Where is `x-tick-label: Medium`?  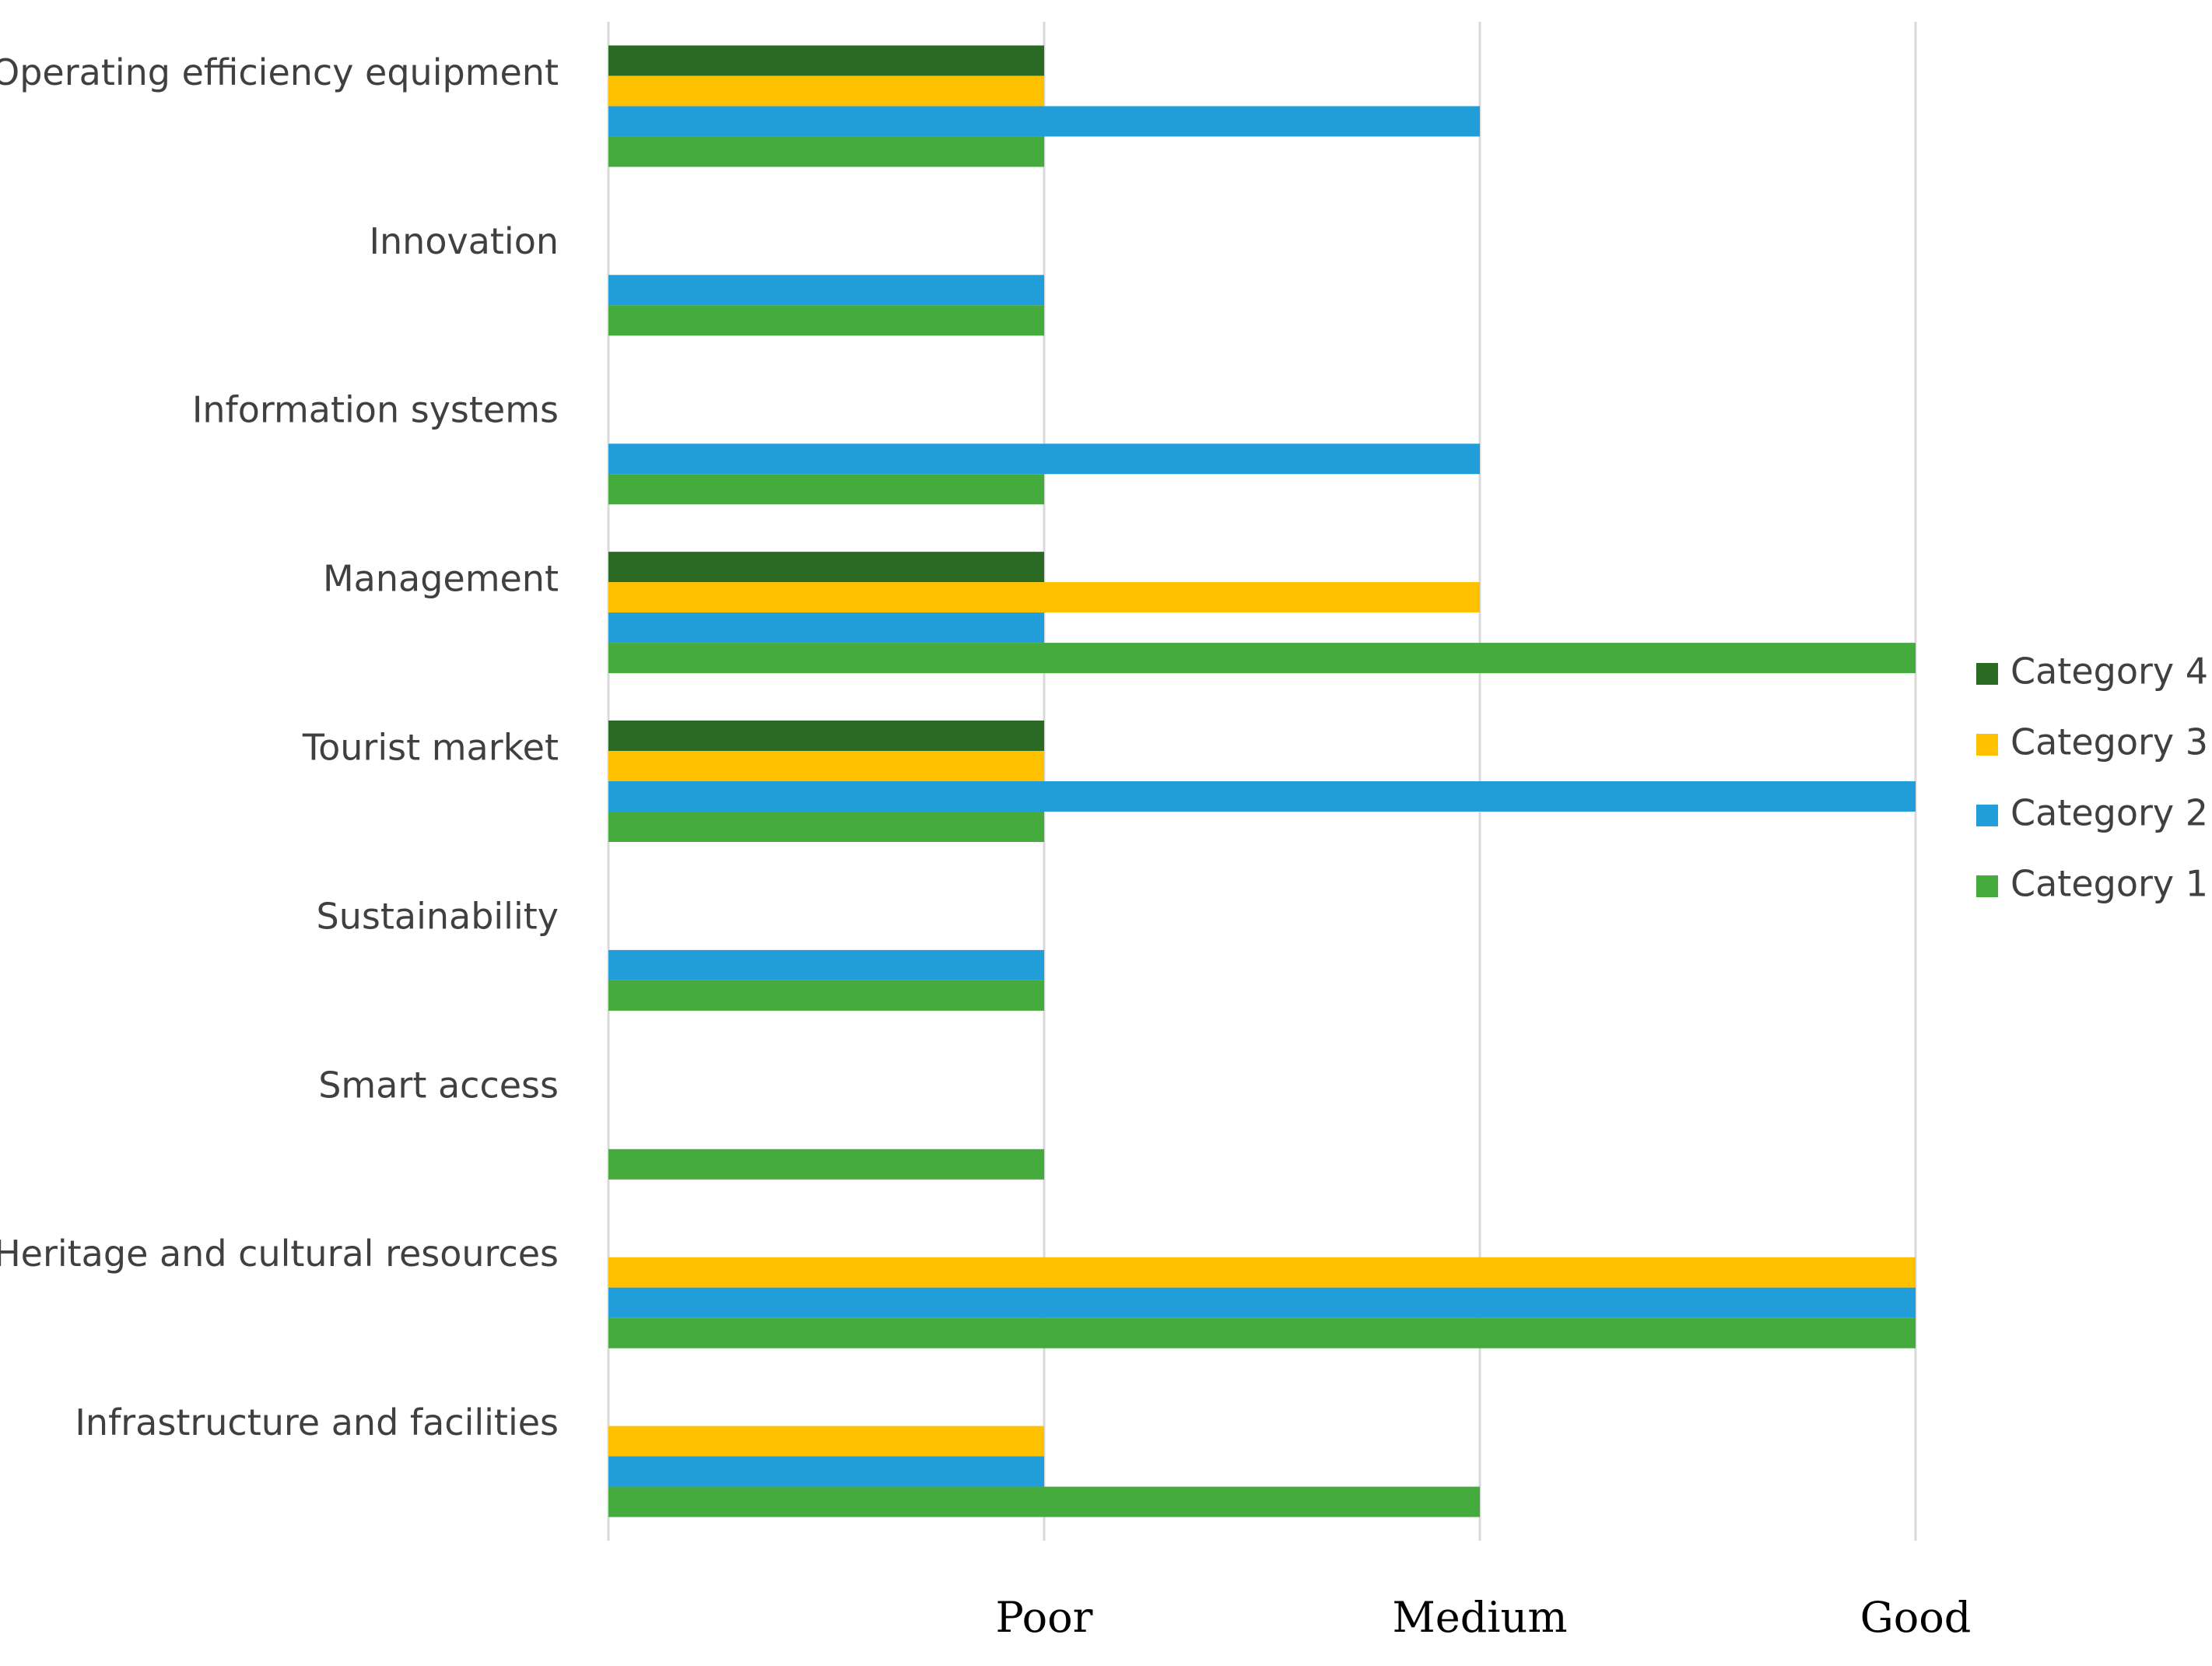
x-tick-label: Medium is located at coordinates (1480, 1617).